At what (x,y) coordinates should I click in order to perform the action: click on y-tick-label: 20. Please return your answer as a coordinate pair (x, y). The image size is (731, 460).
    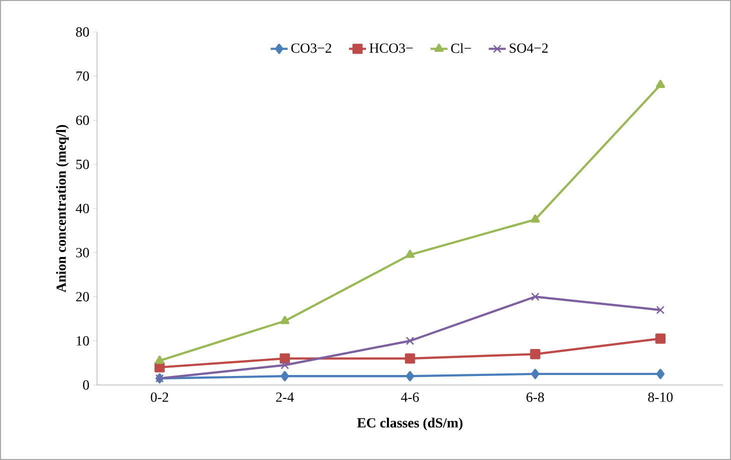
    Looking at the image, I should click on (82, 297).